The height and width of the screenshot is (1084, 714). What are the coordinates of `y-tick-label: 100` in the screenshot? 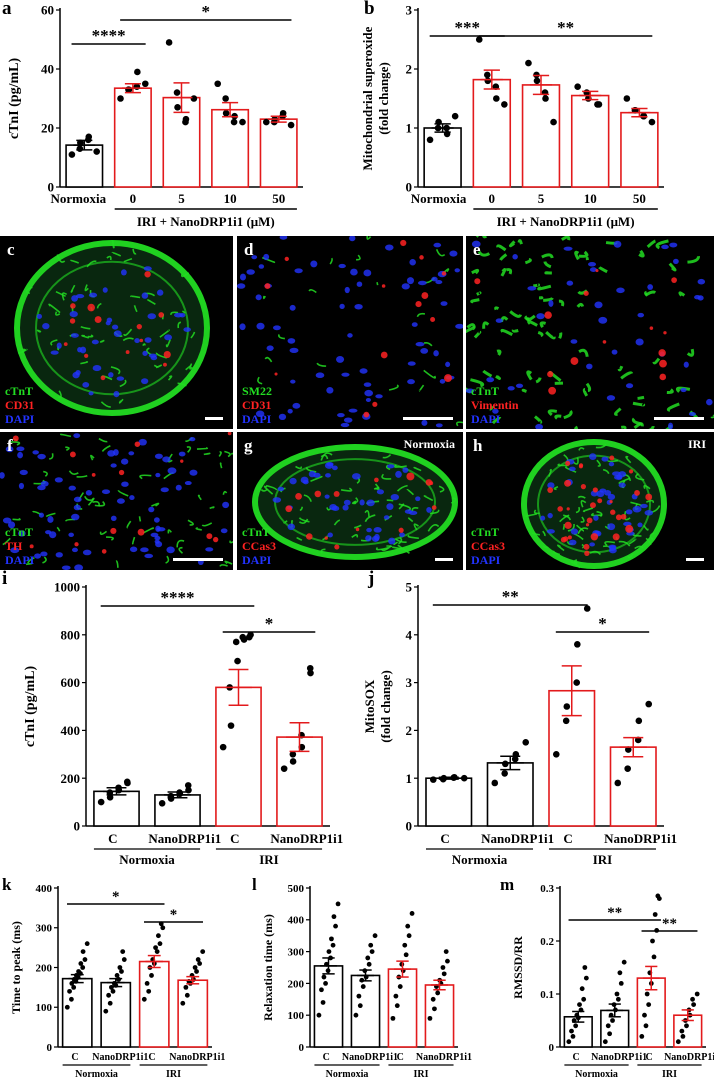 It's located at (44, 1008).